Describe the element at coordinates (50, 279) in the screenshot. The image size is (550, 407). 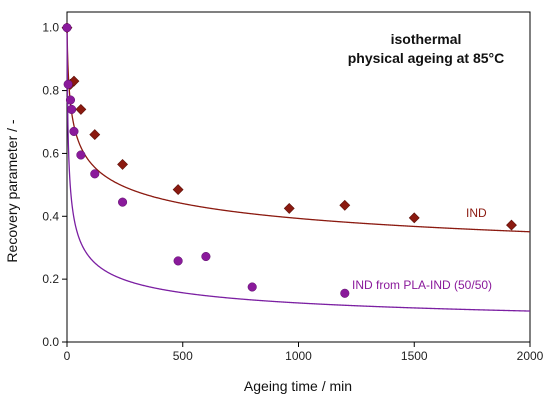
I see `y-tick-label: 0.2` at that location.